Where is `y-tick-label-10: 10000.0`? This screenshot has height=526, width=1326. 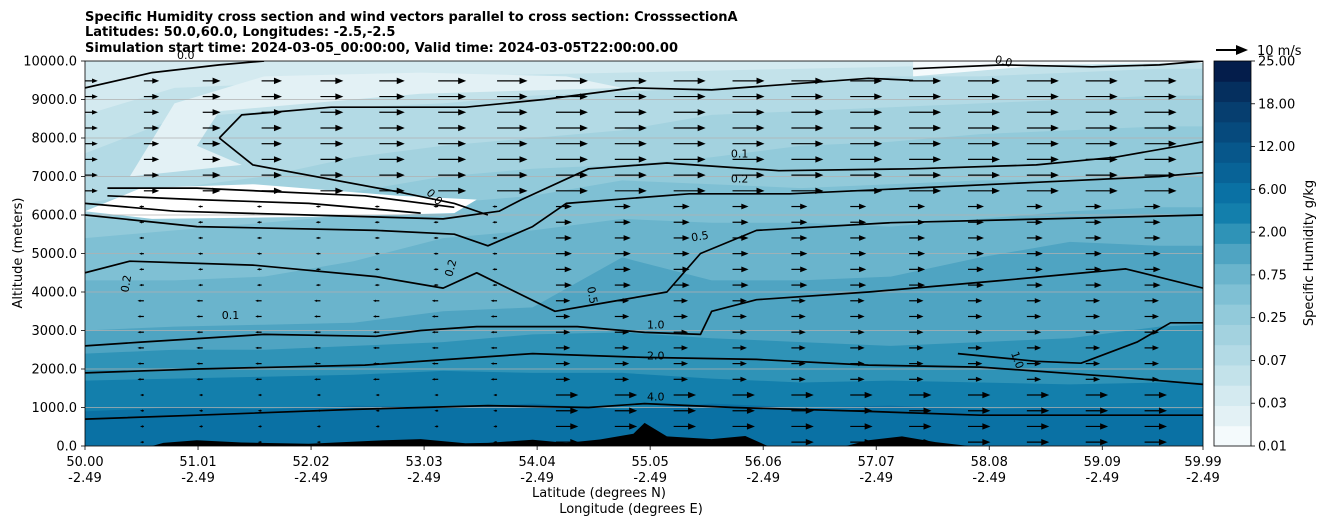
y-tick-label-10: 10000.0 is located at coordinates (50, 62).